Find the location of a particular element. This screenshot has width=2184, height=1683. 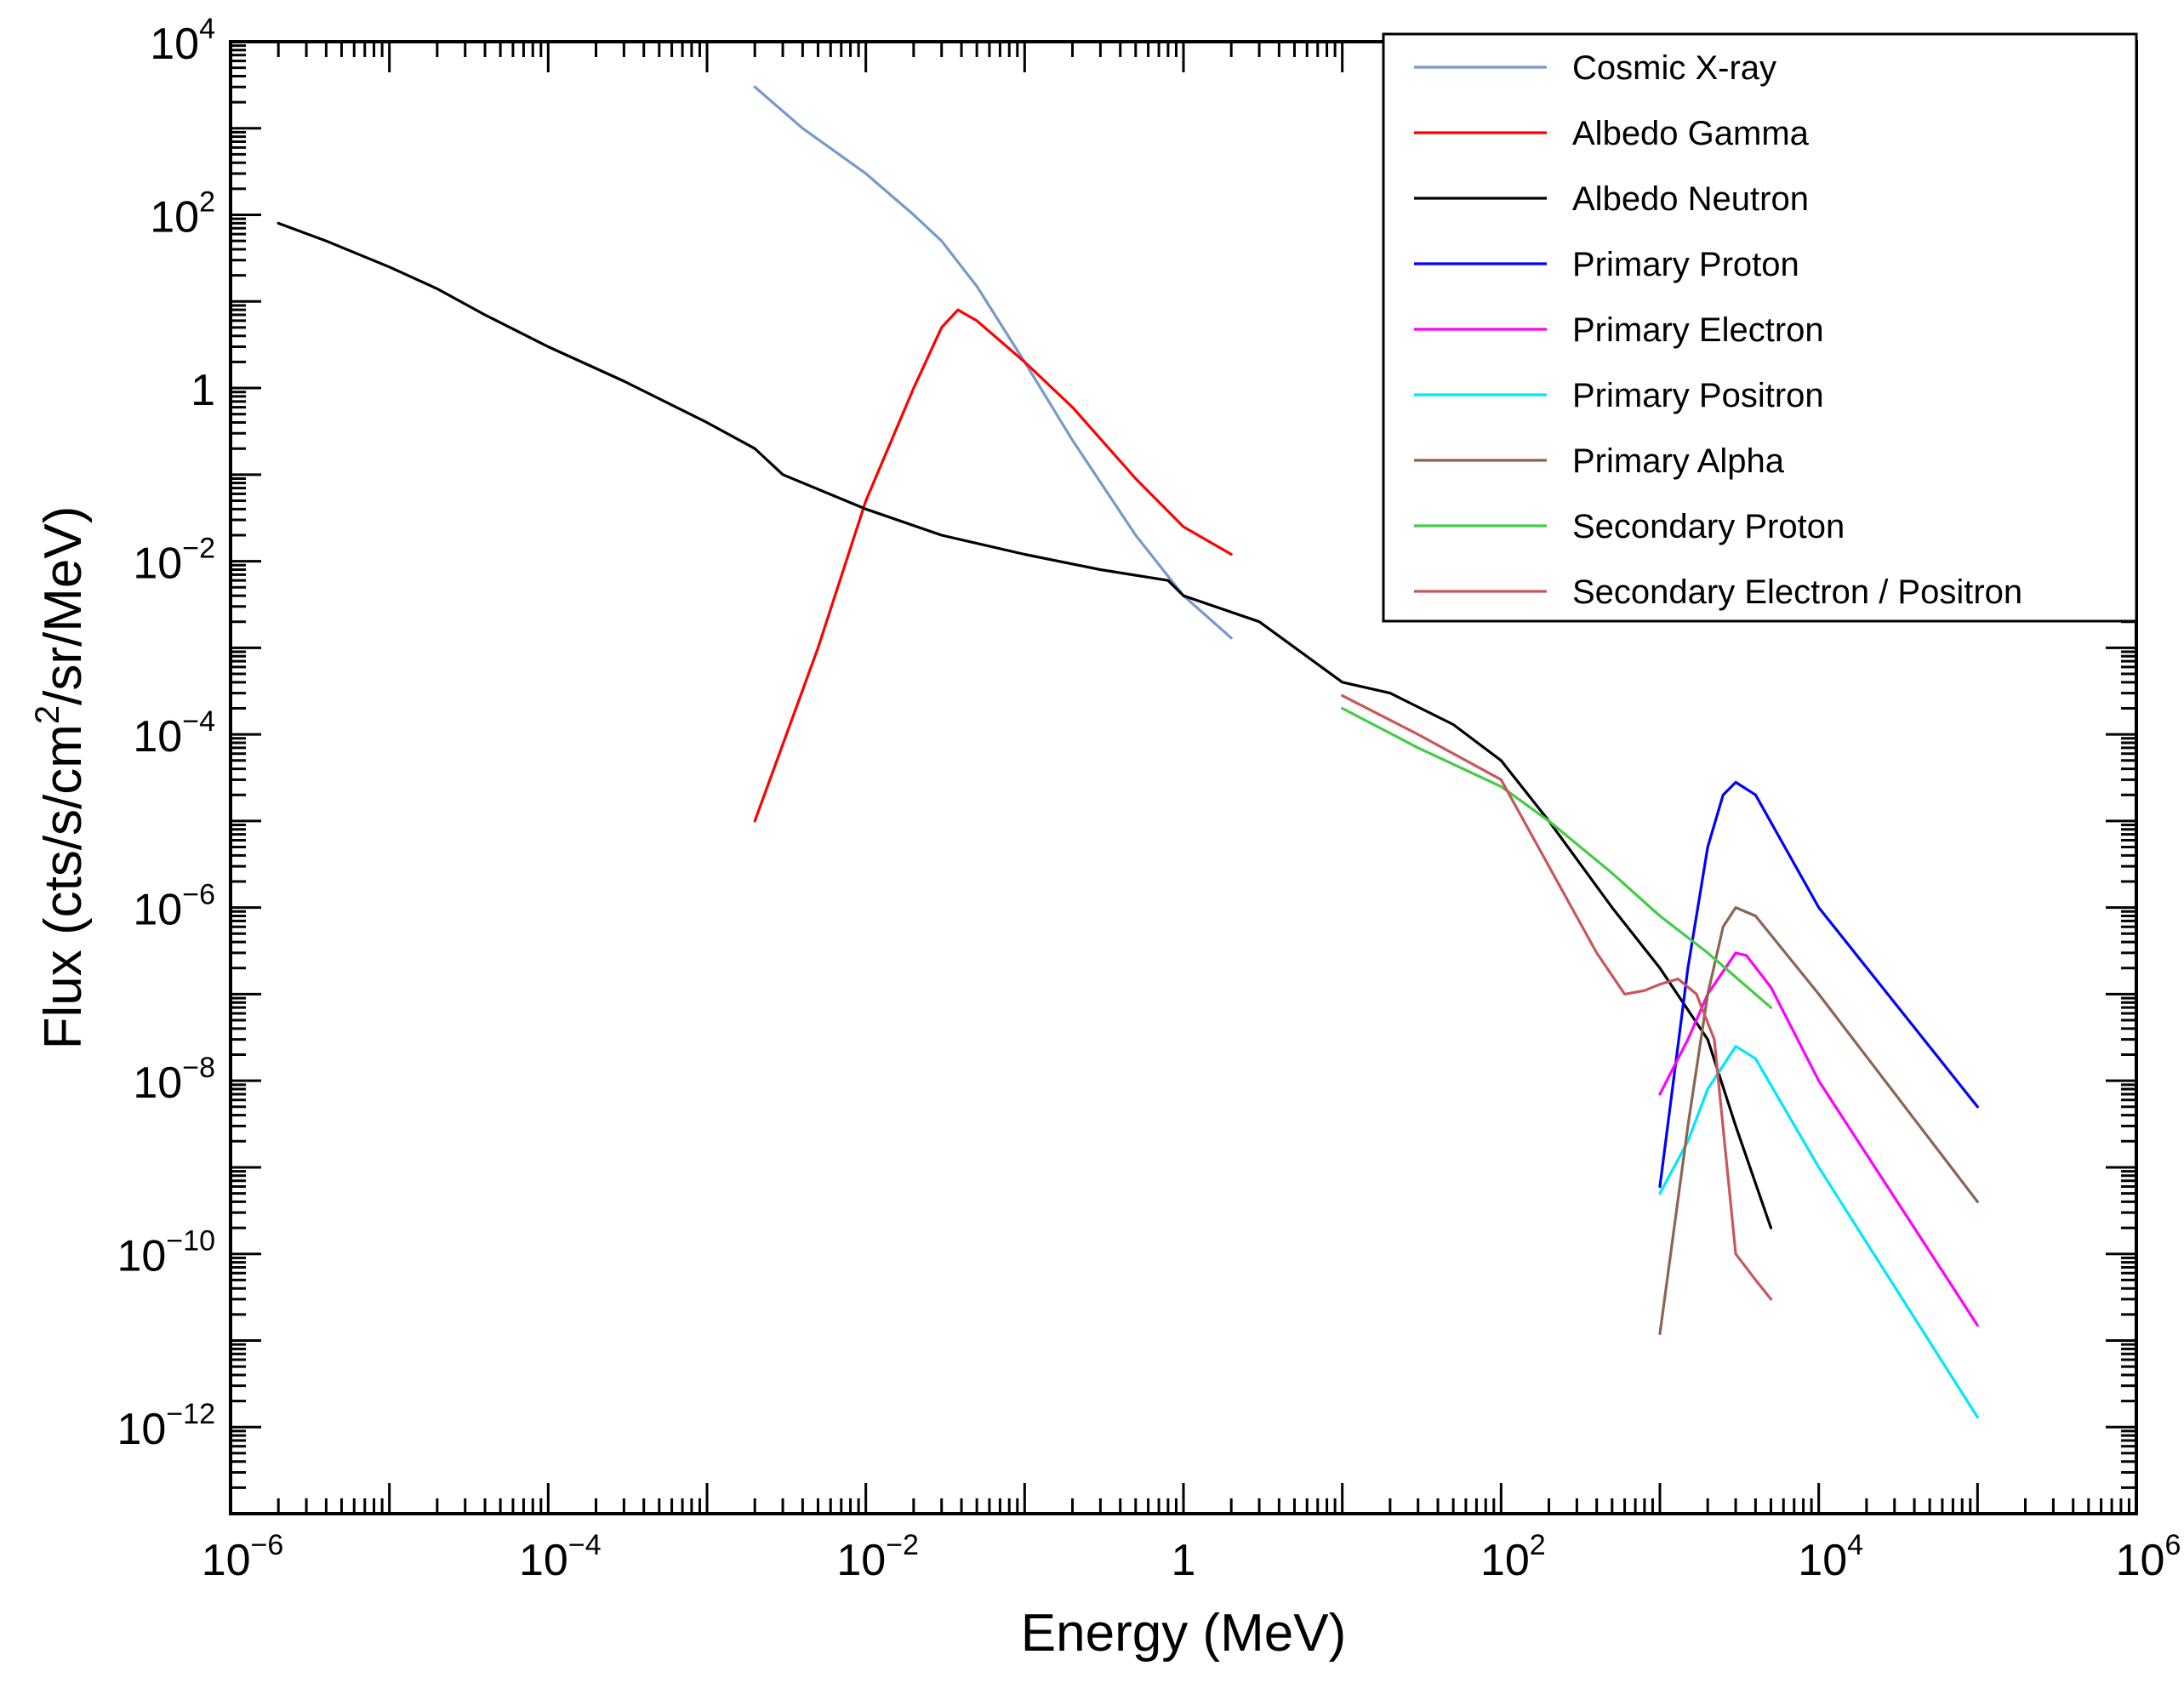

y-tick-label: 10⁴ is located at coordinates (183, 41).